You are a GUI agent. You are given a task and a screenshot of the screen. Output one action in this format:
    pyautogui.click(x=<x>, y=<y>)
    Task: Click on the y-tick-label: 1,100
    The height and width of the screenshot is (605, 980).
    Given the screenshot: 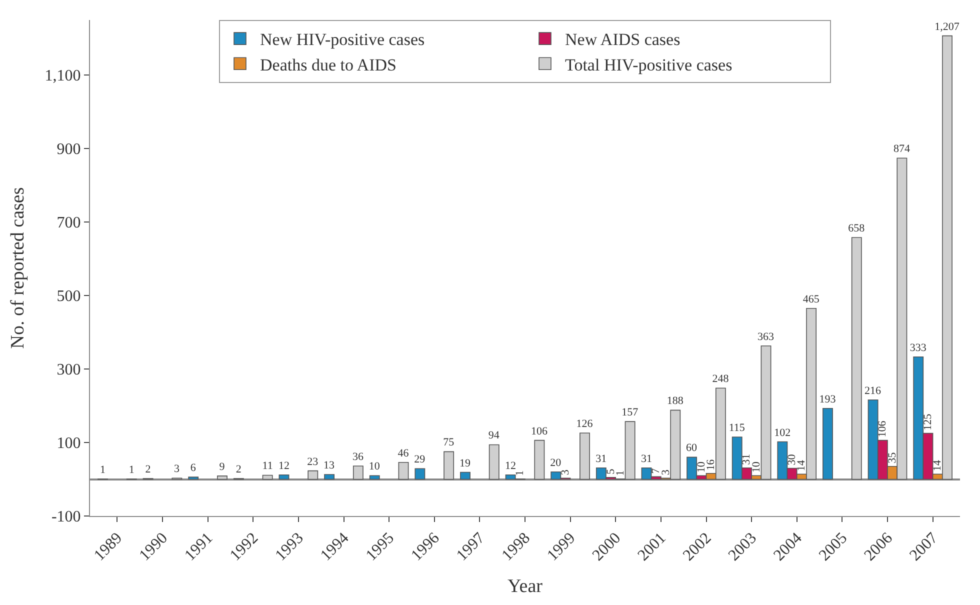 What is the action you would take?
    pyautogui.click(x=62, y=76)
    